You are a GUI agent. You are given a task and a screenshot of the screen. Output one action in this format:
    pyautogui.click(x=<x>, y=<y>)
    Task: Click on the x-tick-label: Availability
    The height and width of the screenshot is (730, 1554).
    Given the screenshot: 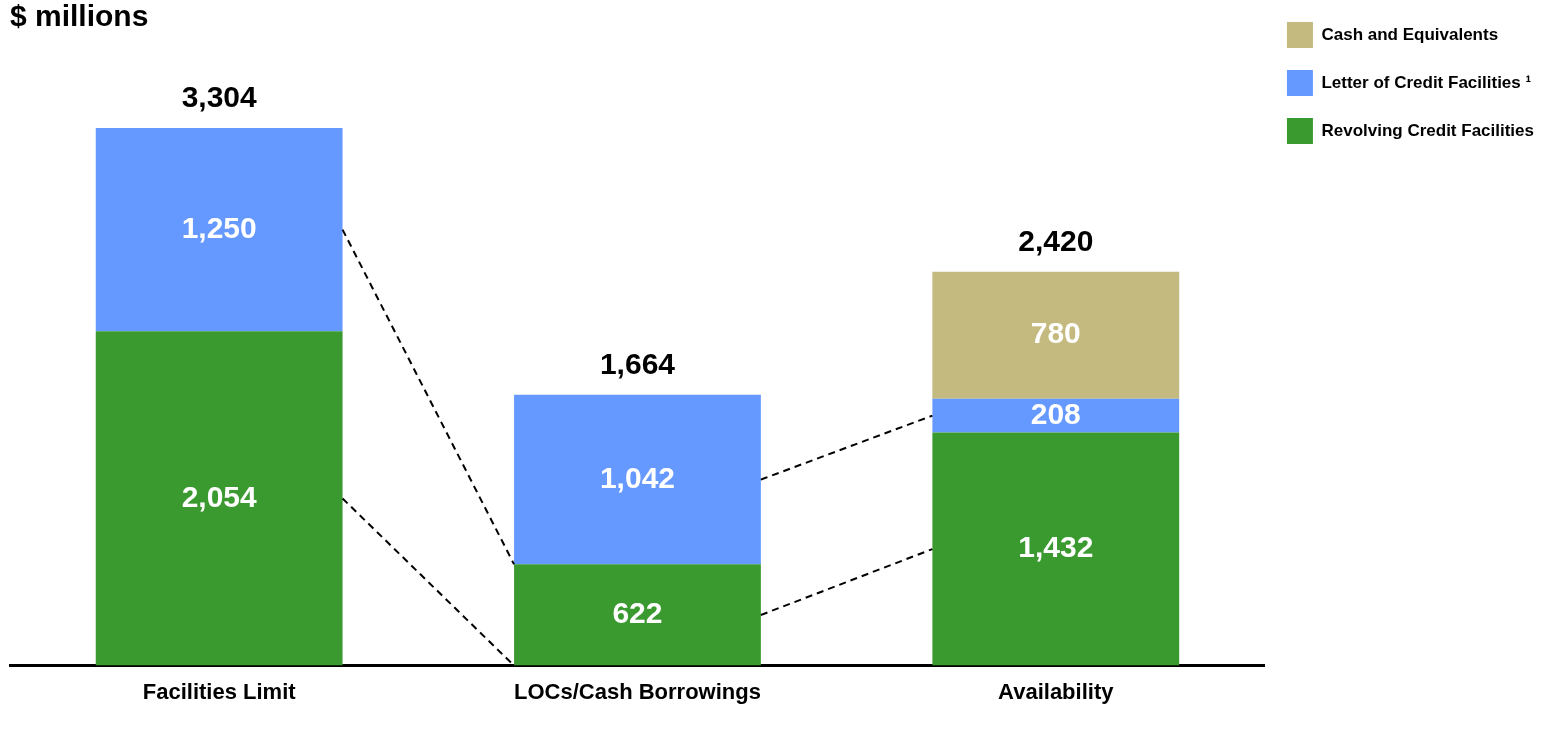 What is the action you would take?
    pyautogui.click(x=1056, y=691)
    